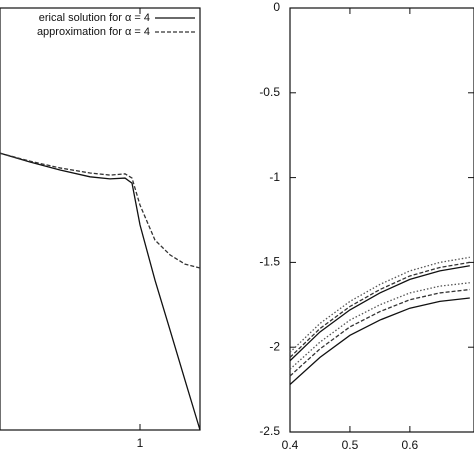  What do you see at coordinates (269, 431) in the screenshot?
I see `y-tick-label: -2.5` at bounding box center [269, 431].